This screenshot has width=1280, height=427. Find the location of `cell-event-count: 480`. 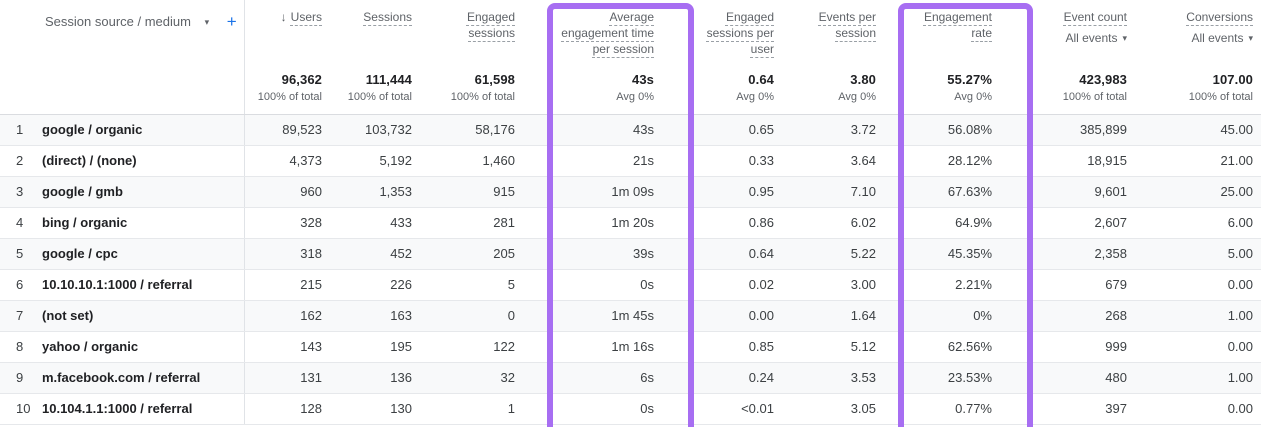

cell-event-count: 480 is located at coordinates (1116, 377).